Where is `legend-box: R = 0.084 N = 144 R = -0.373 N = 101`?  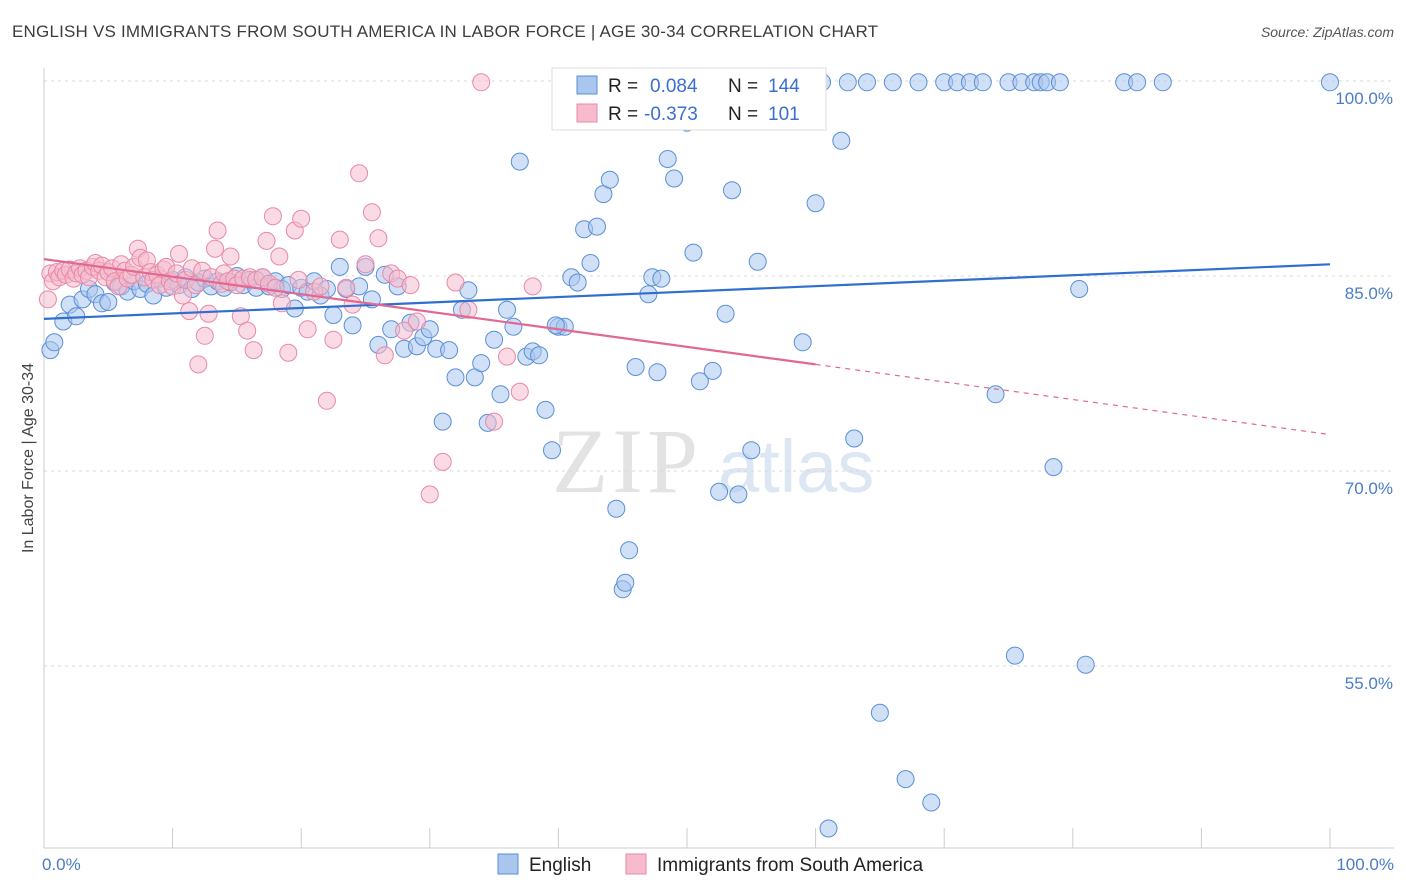 legend-box: R = 0.084 N = 144 R = -0.373 N = 101 is located at coordinates (689, 99).